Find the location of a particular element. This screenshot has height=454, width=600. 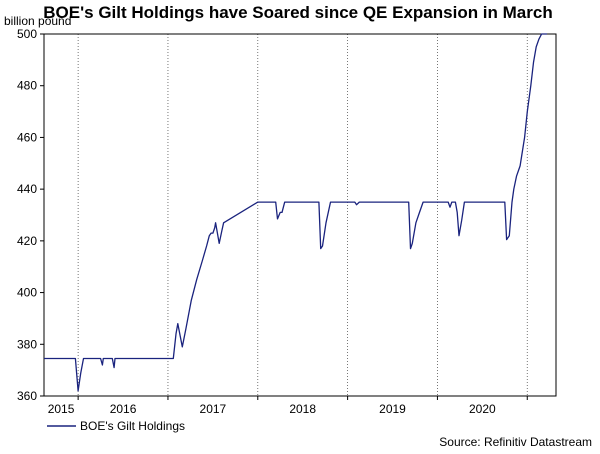

x-tick-label-2017: 2017 is located at coordinates (213, 409).